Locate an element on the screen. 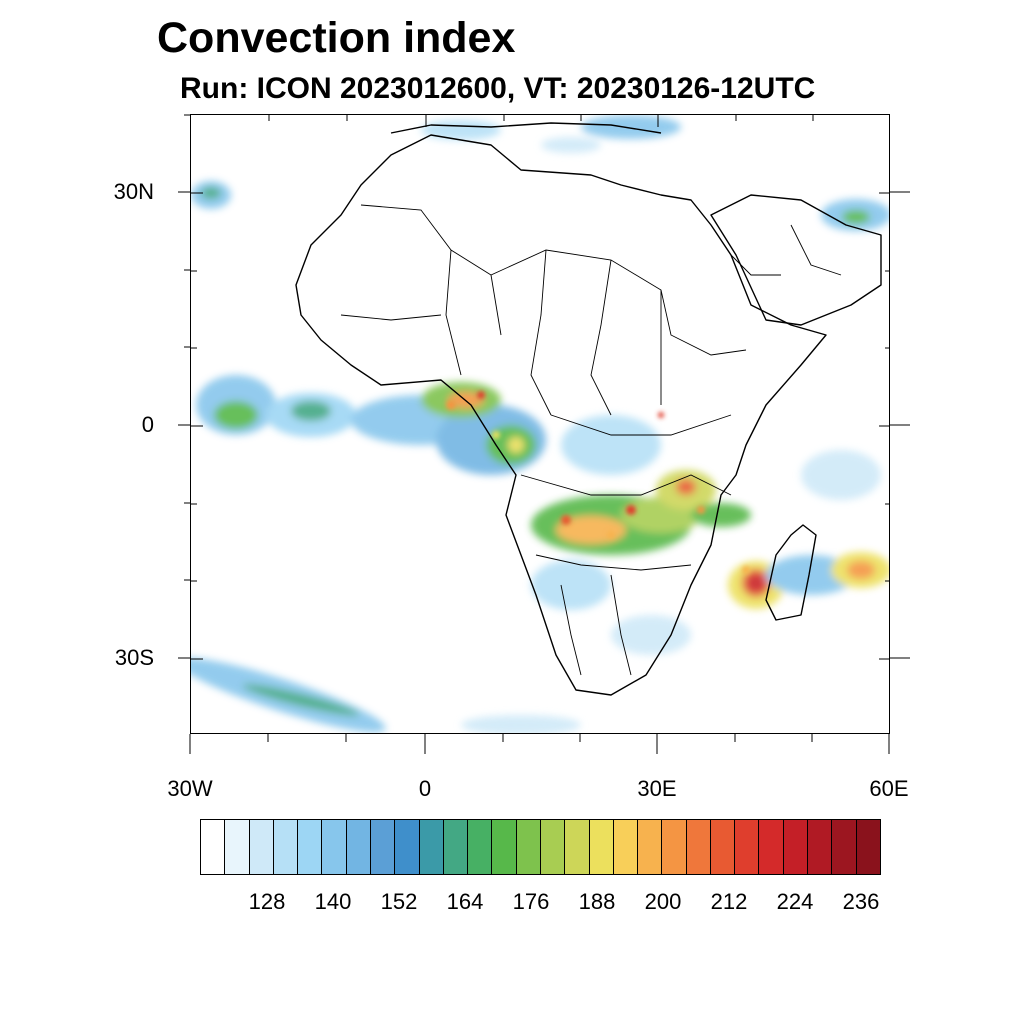  colorbar is located at coordinates (540, 847).